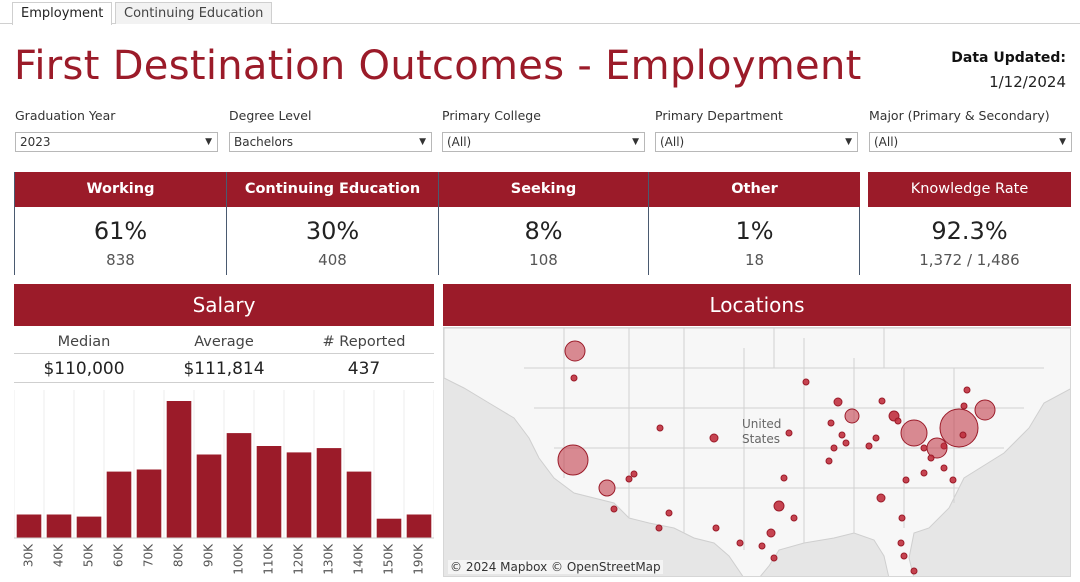 This screenshot has width=1080, height=582. I want to click on x-tick-label: 190K, so click(419, 559).